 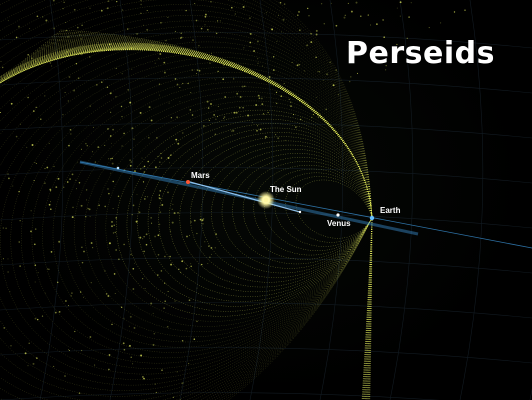 I want to click on body-marker, so click(x=300, y=212).